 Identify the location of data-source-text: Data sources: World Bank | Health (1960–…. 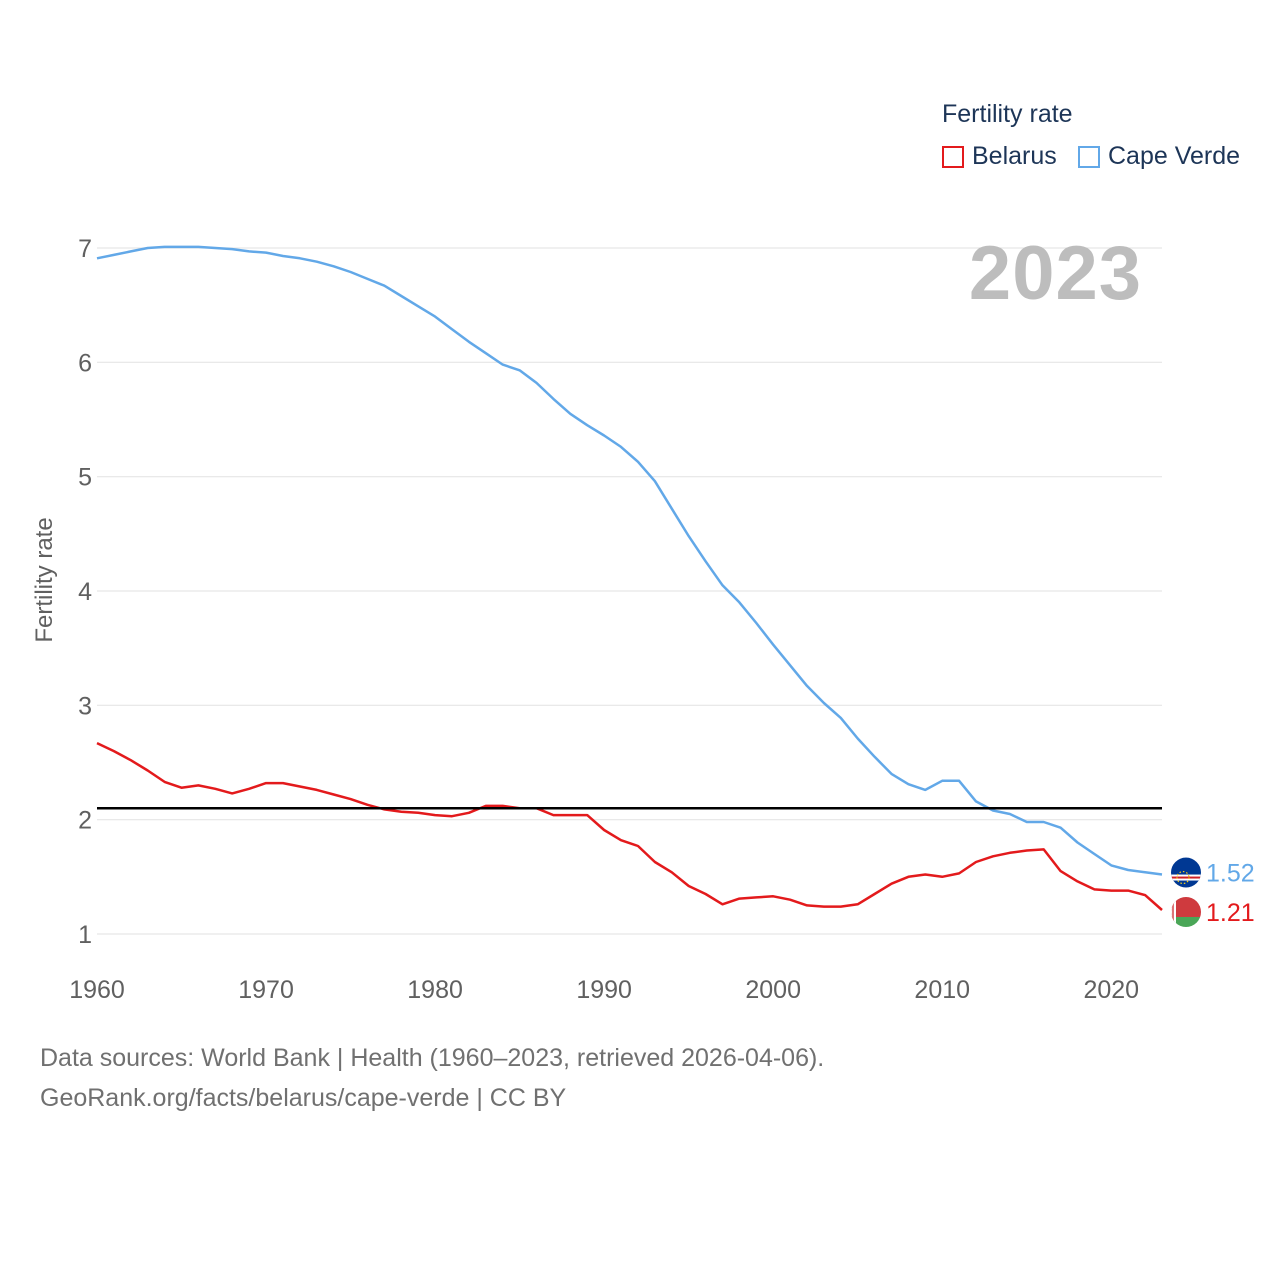
(432, 1058).